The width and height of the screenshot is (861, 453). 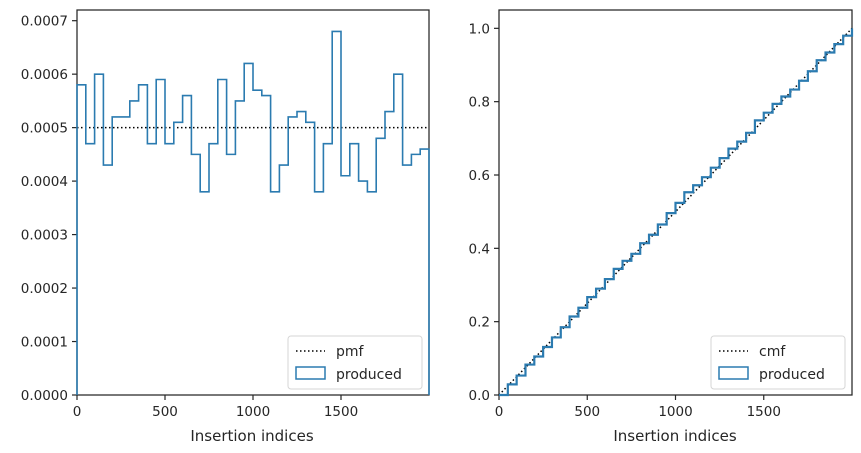 I want to click on y-tick-label: 0.0006, so click(x=44, y=75).